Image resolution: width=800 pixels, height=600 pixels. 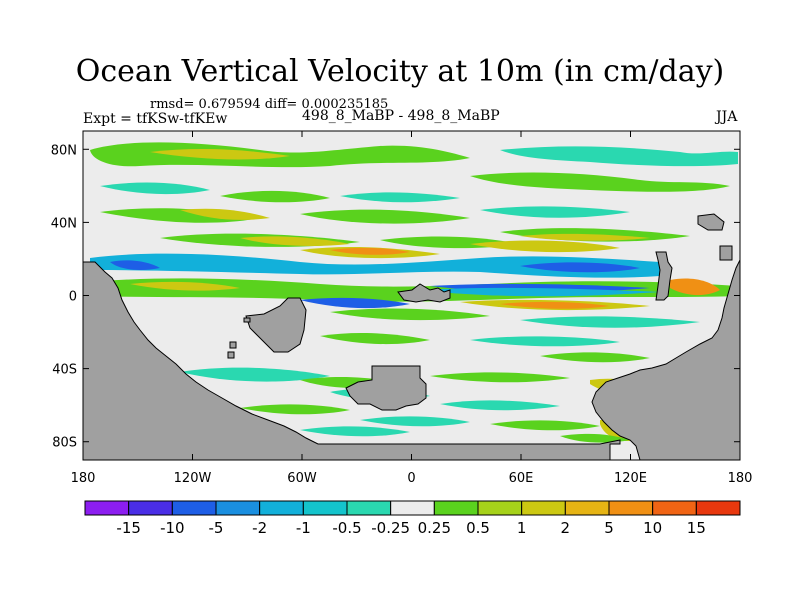 I want to click on colorbar-label: 1, so click(x=522, y=528).